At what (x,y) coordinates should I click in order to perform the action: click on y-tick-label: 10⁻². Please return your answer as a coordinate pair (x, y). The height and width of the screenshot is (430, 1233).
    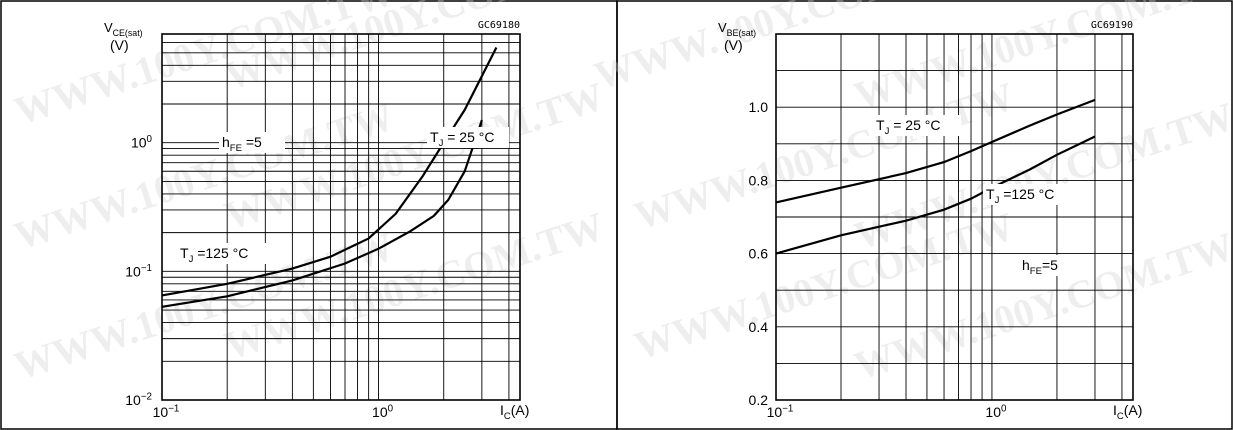
    Looking at the image, I should click on (138, 399).